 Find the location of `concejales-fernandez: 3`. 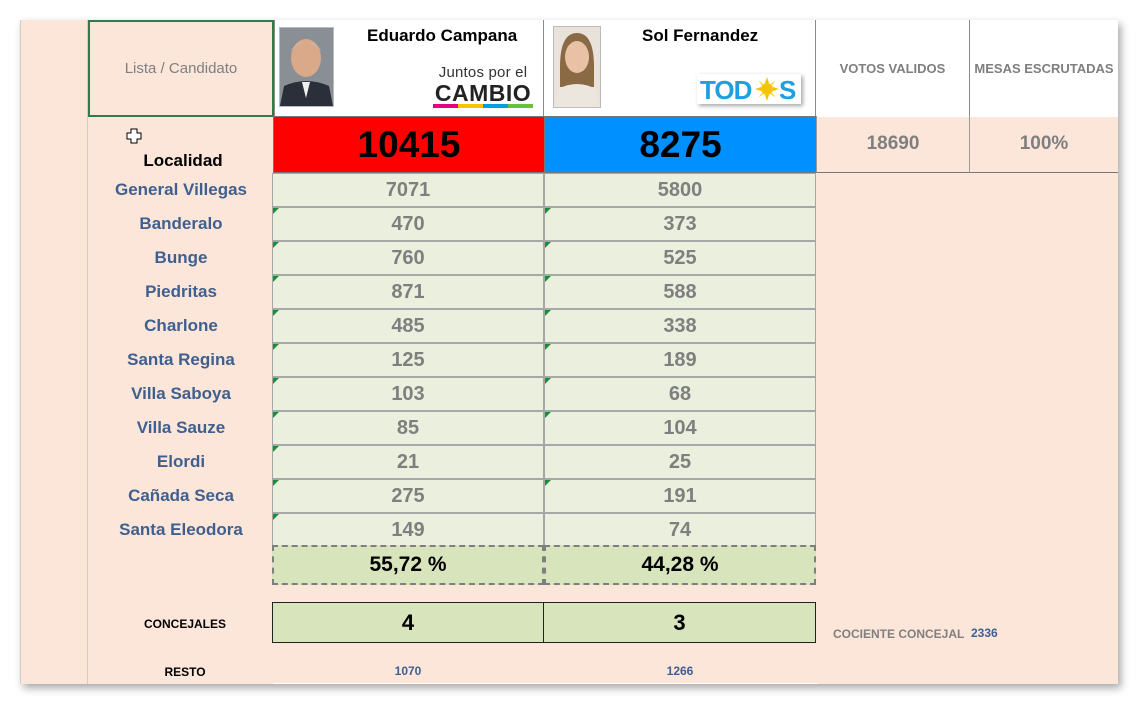

concejales-fernandez: 3 is located at coordinates (680, 622).